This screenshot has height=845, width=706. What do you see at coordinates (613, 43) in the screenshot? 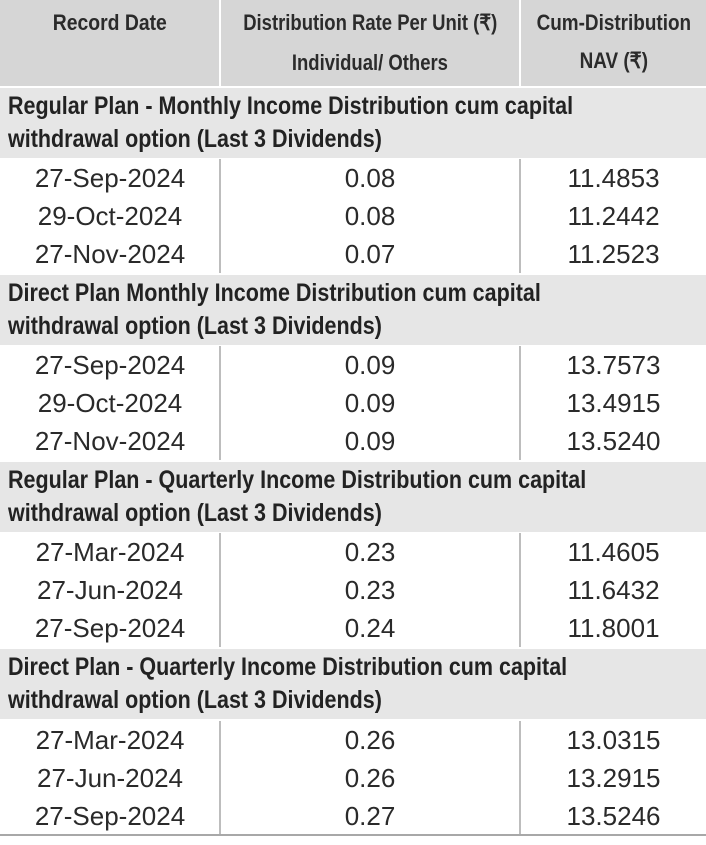
I see `header-cum-distribution-nav: Cum-Distribution NAV (₹)` at bounding box center [613, 43].